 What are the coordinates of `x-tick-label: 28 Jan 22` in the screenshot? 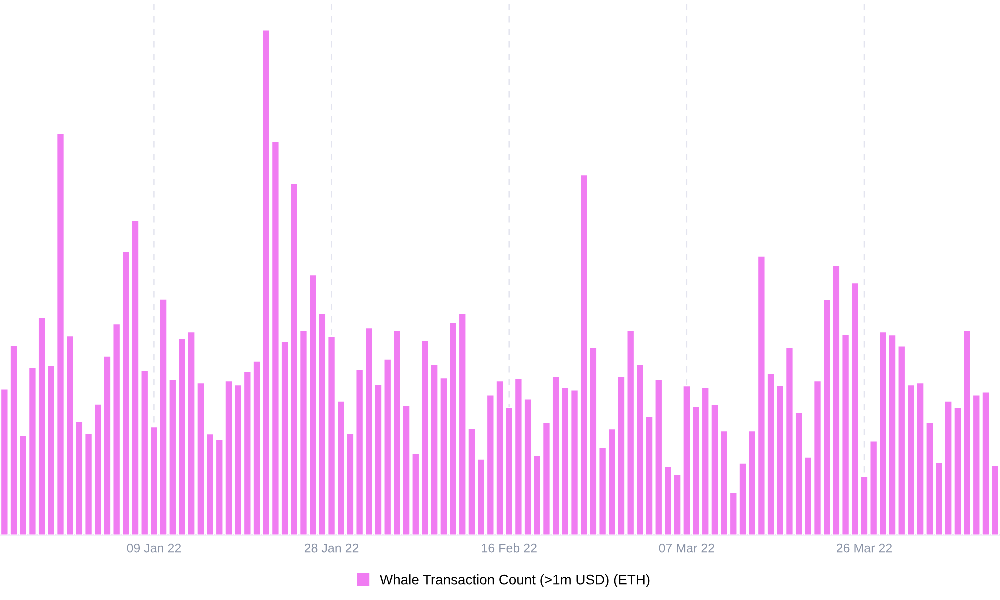 It's located at (331, 548).